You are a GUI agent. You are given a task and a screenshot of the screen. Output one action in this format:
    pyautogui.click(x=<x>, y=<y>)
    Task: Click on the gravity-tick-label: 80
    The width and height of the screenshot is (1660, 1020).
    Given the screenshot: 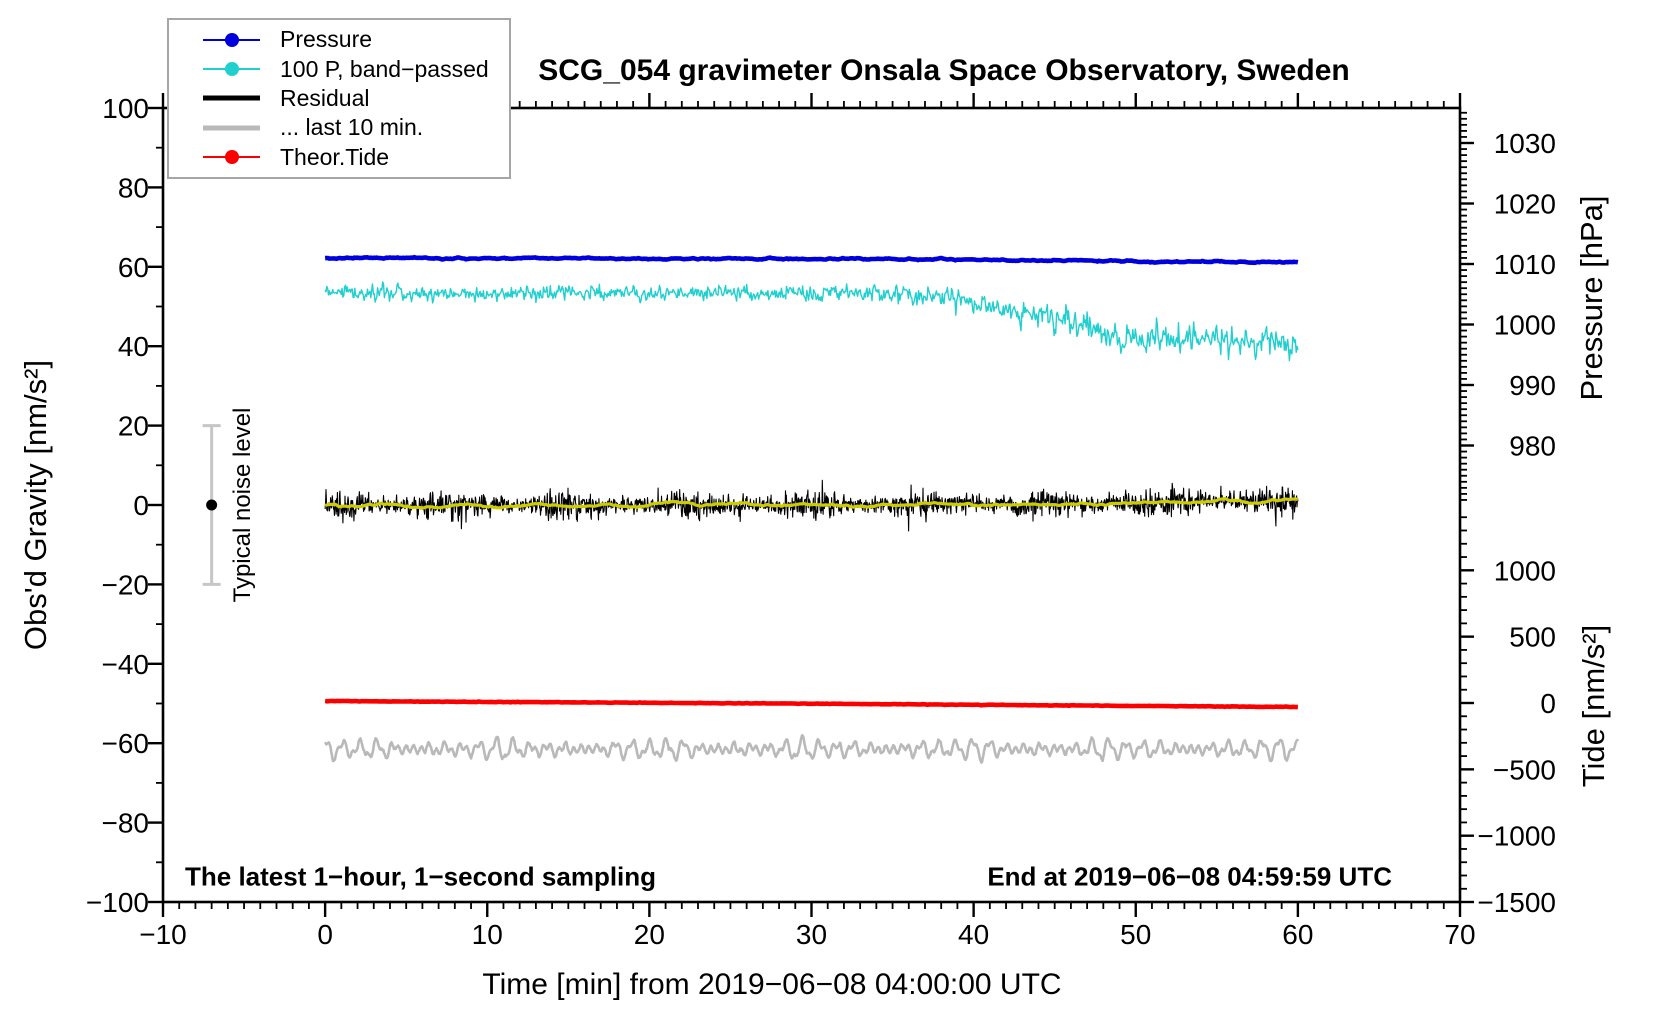 What is the action you would take?
    pyautogui.click(x=133, y=187)
    